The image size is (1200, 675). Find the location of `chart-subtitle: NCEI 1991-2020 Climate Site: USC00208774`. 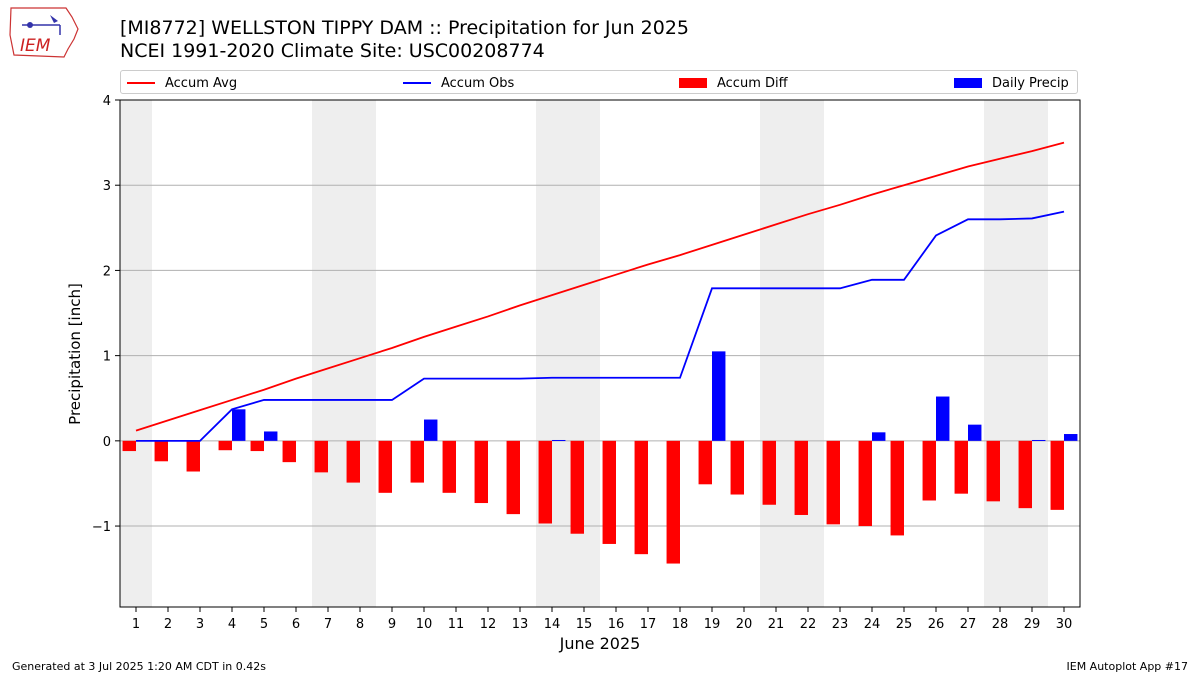

chart-subtitle: NCEI 1991-2020 Climate Site: USC00208774 is located at coordinates (332, 51).